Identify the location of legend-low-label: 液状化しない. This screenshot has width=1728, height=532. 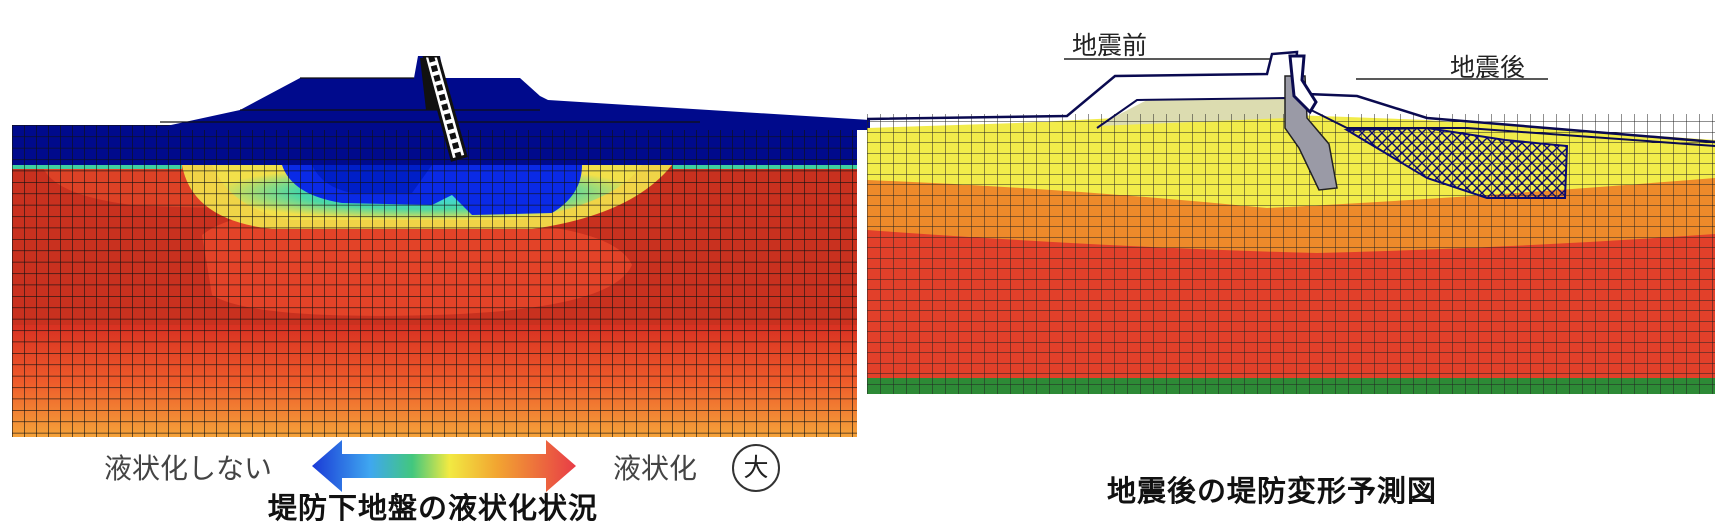
(188, 468).